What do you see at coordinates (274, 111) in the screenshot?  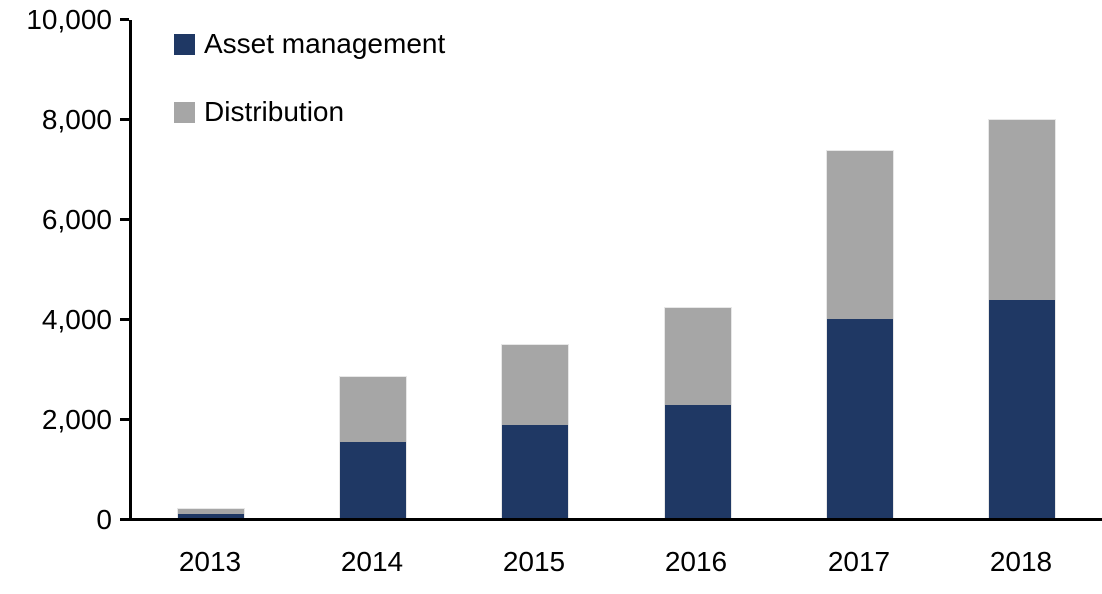 I see `legend-label-distribution: Distribution` at bounding box center [274, 111].